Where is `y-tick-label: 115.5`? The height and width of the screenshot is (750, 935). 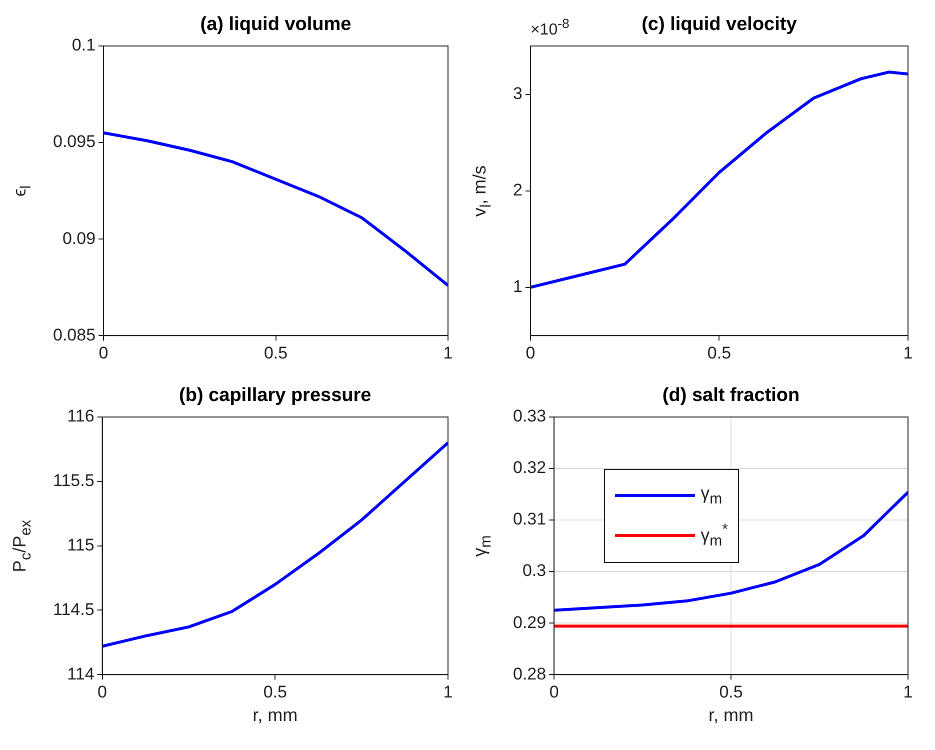 y-tick-label: 115.5 is located at coordinates (73, 480).